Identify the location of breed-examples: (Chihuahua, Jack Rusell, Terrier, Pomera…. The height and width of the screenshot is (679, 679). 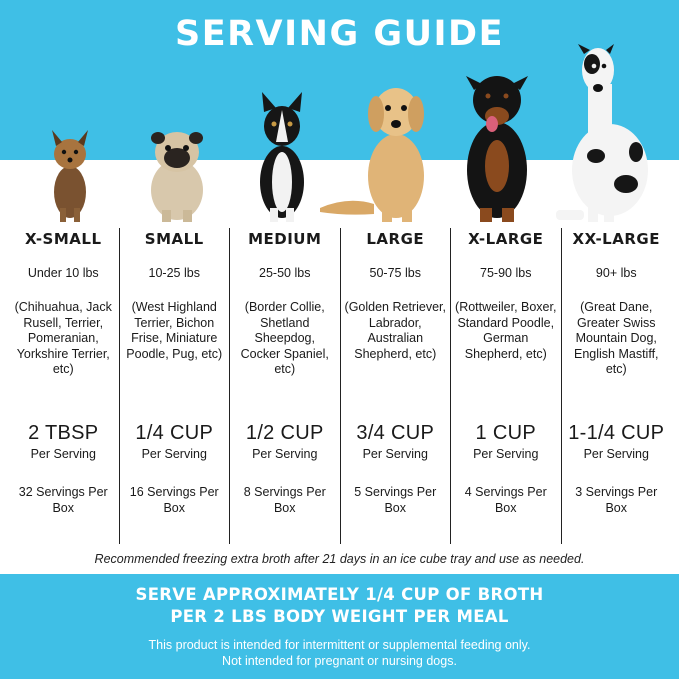
(63, 338).